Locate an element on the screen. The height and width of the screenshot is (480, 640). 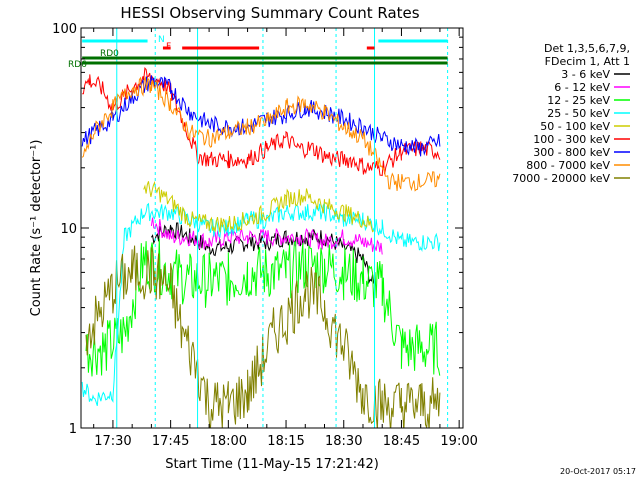
timestamp: 20-Oct-2017 05:17 is located at coordinates (598, 471).